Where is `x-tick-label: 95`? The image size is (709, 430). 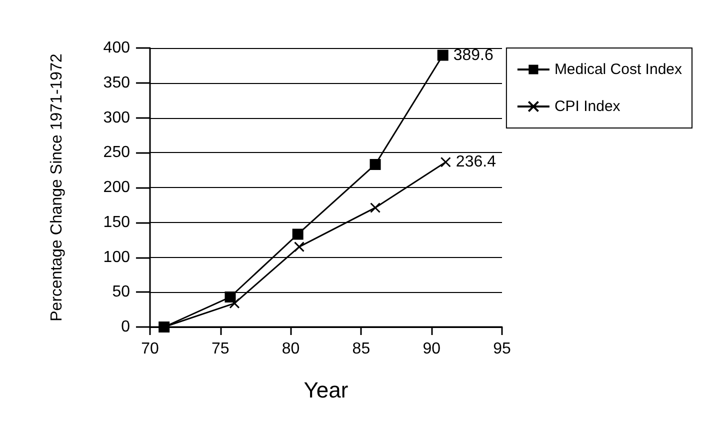 x-tick-label: 95 is located at coordinates (502, 349).